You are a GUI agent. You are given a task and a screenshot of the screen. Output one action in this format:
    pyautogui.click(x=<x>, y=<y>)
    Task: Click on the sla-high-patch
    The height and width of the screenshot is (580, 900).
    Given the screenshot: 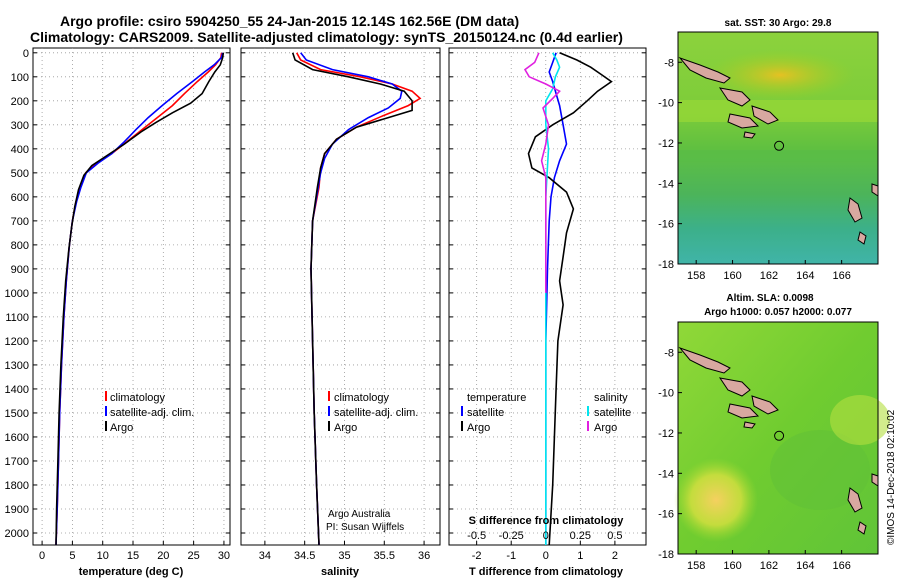 What is the action you would take?
    pyautogui.click(x=716, y=500)
    